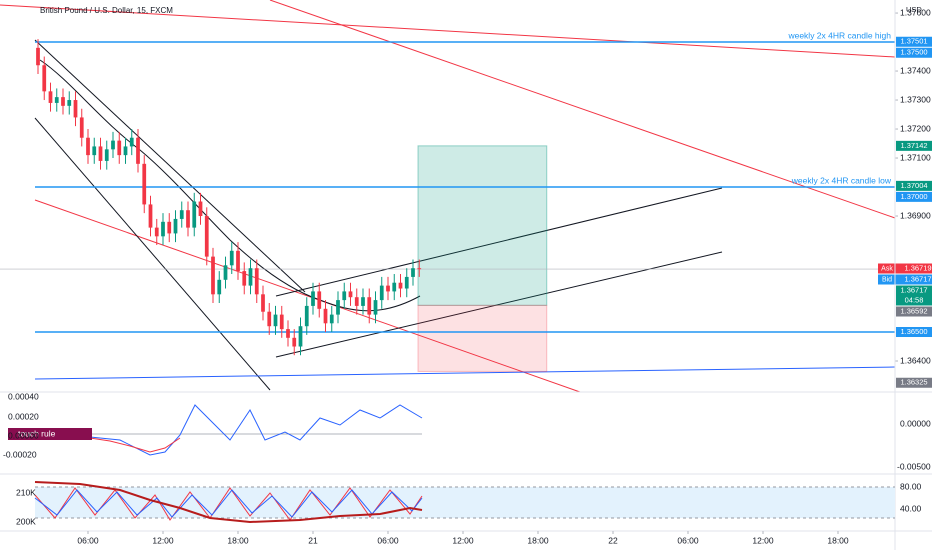  I want to click on price-tag-label: 1.36325, so click(913, 382).